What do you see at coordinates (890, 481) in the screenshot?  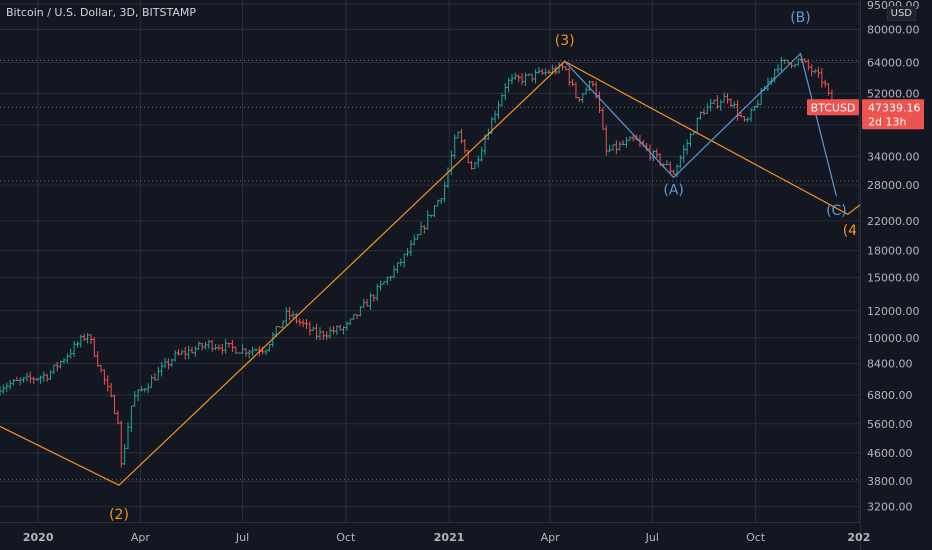 I see `y-tick-label: 3800.00` at bounding box center [890, 481].